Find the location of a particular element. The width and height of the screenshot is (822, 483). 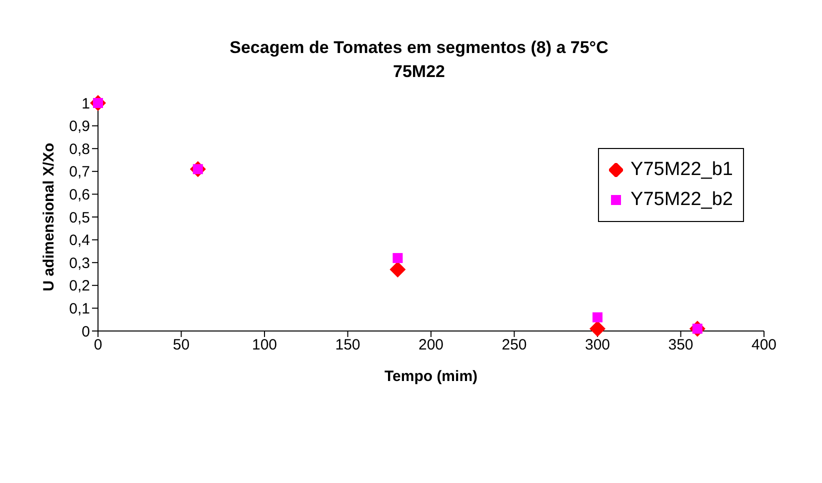

y-tick-label: 0,9 is located at coordinates (79, 127).